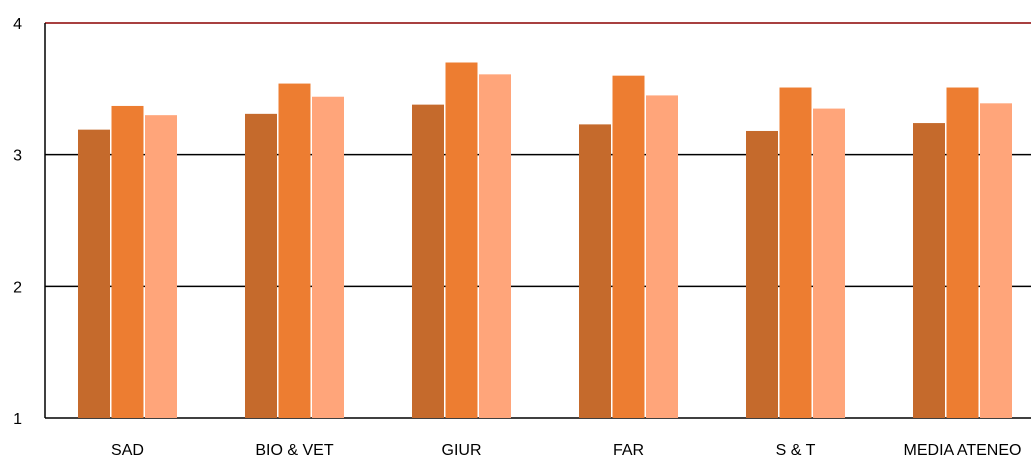  I want to click on y-tick-labels: 1 2 3 4, so click(17, 222).